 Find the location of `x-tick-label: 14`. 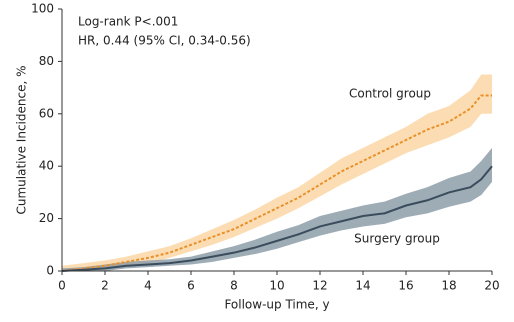

x-tick-label: 14 is located at coordinates (362, 286).